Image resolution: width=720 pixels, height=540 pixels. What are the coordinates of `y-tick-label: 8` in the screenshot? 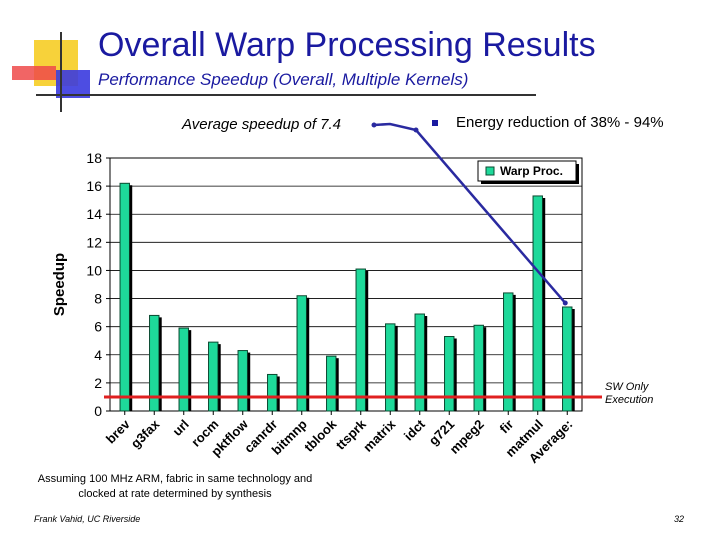 It's located at (98, 299).